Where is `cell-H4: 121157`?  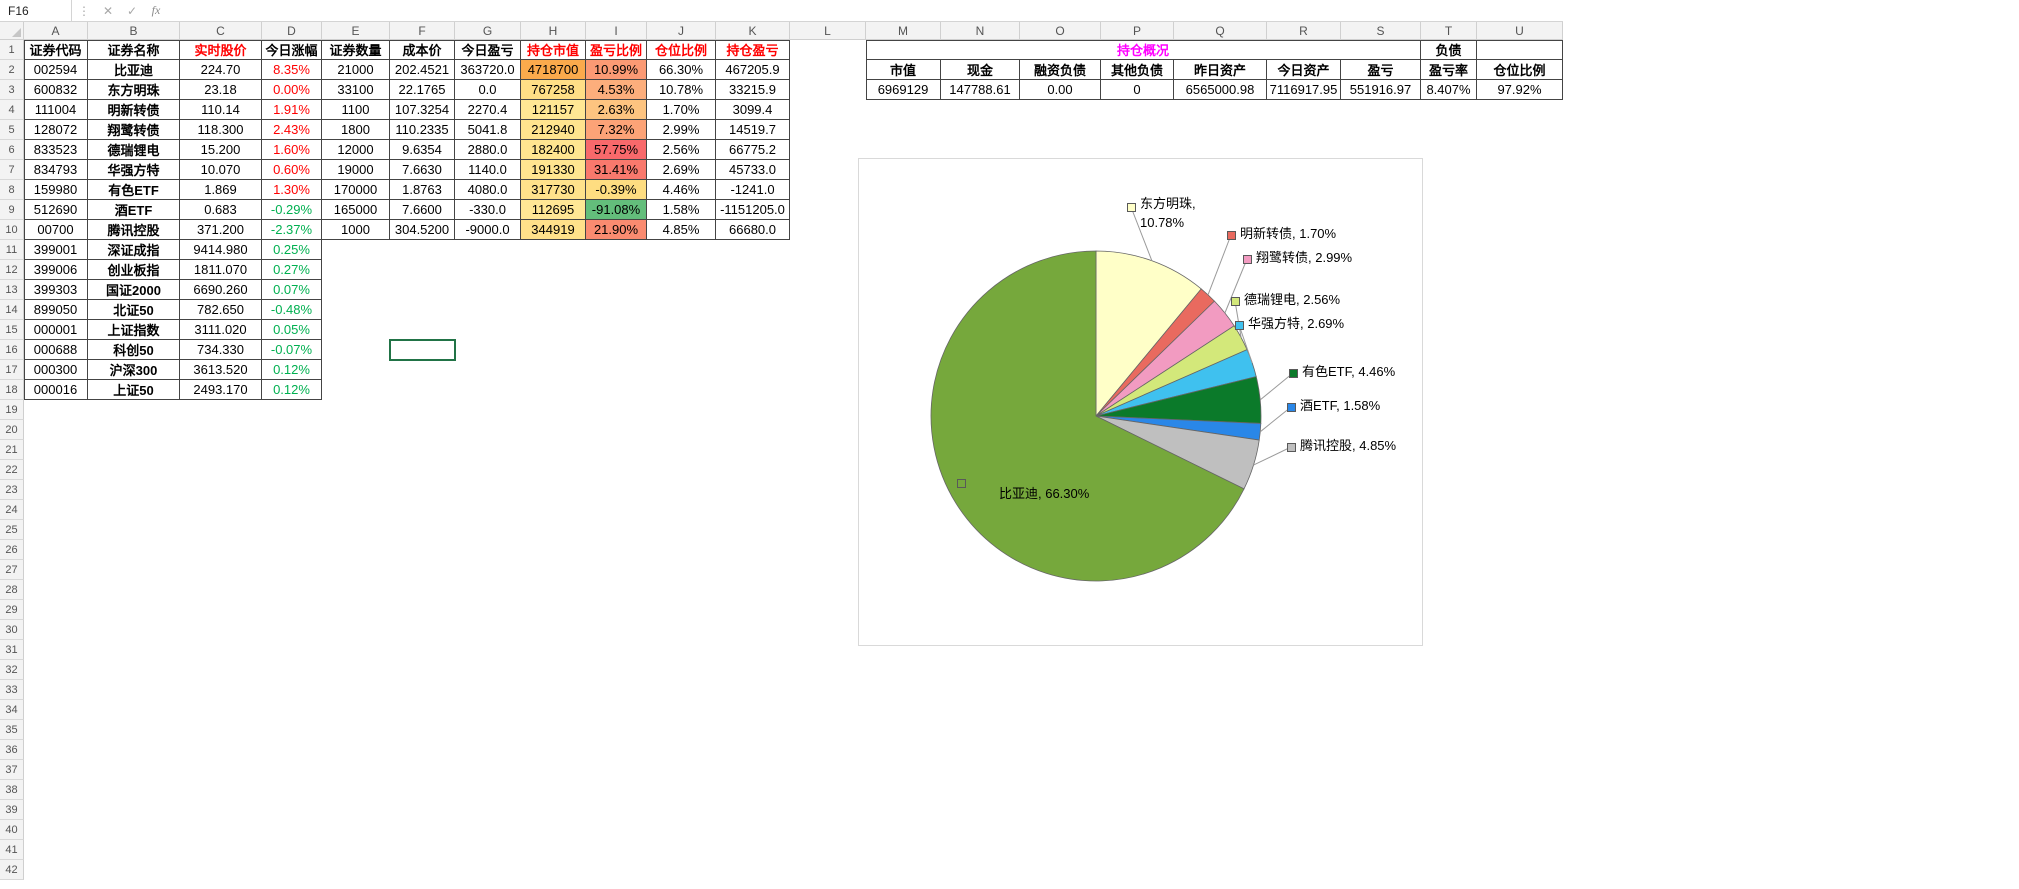 cell-H4: 121157 is located at coordinates (553, 110).